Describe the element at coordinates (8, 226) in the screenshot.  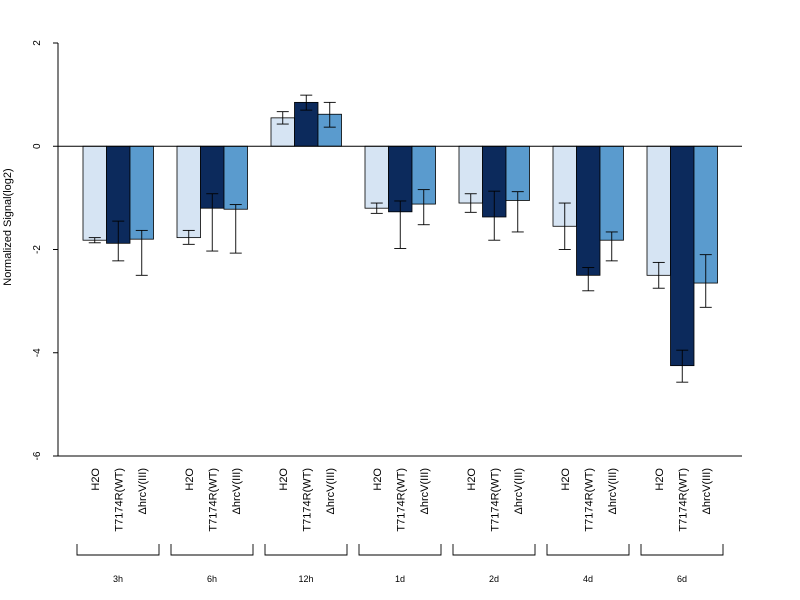
I see `y-axis-label: Normalized Signal(log2)` at that location.